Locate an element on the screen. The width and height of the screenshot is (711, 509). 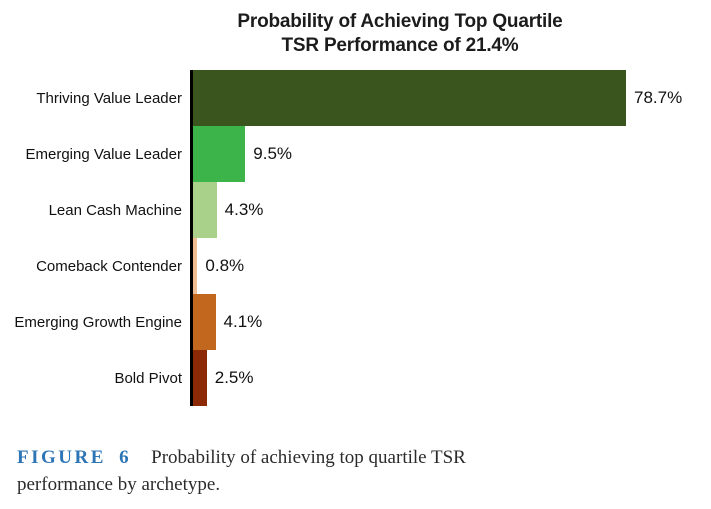
value-label: 0.8% is located at coordinates (225, 265).